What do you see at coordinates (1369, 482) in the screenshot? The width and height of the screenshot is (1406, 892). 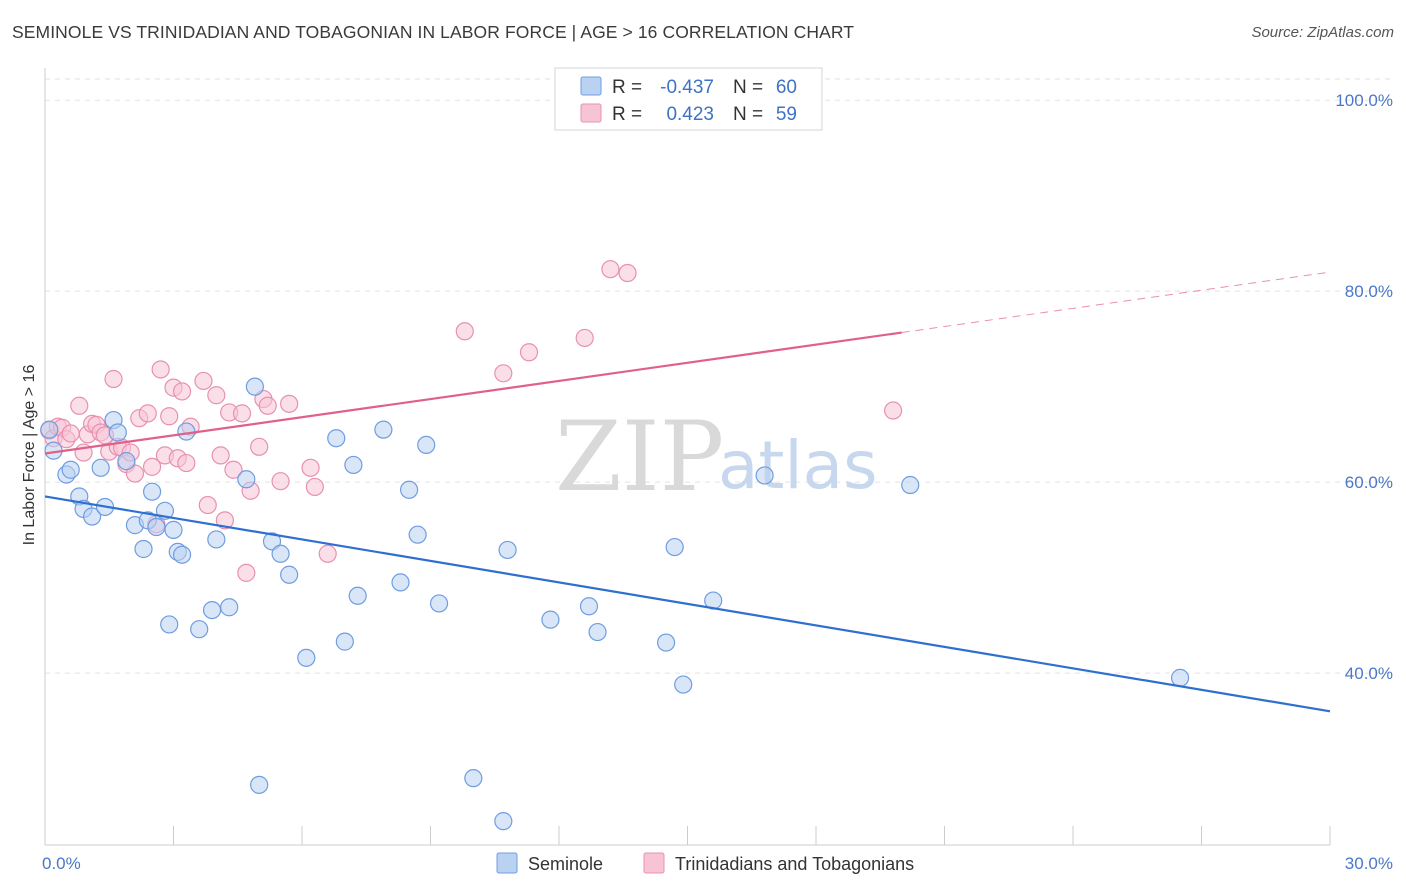 I see `y-tick-label-60: 60.0%` at bounding box center [1369, 482].